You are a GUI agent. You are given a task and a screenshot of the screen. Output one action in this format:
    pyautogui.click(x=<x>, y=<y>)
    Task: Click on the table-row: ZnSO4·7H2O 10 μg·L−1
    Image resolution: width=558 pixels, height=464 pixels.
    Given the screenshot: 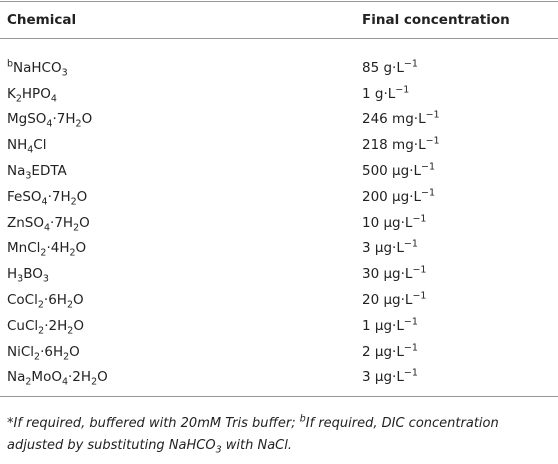 What is the action you would take?
    pyautogui.click(x=279, y=223)
    